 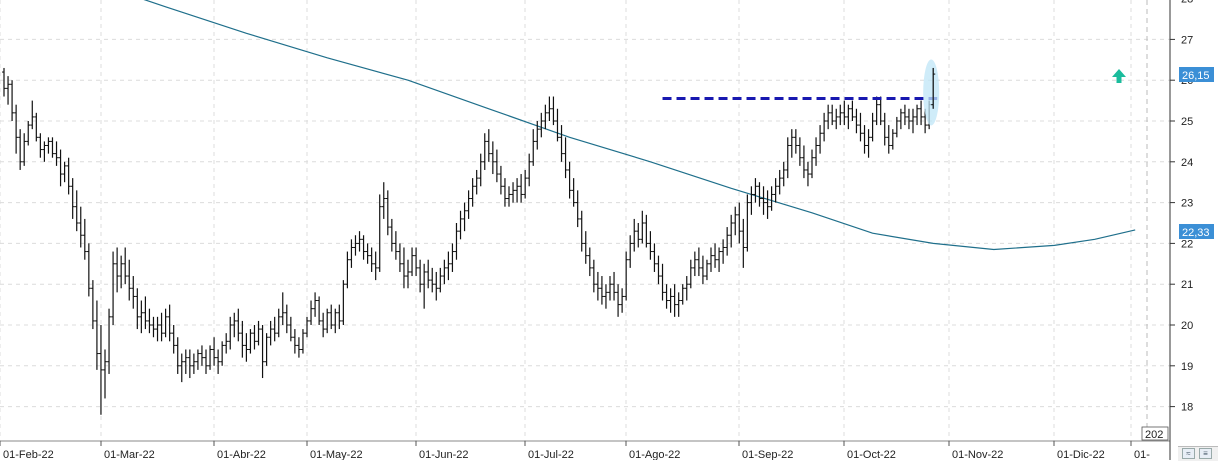 What do you see at coordinates (1187, 408) in the screenshot?
I see `y-tick-label: 18` at bounding box center [1187, 408].